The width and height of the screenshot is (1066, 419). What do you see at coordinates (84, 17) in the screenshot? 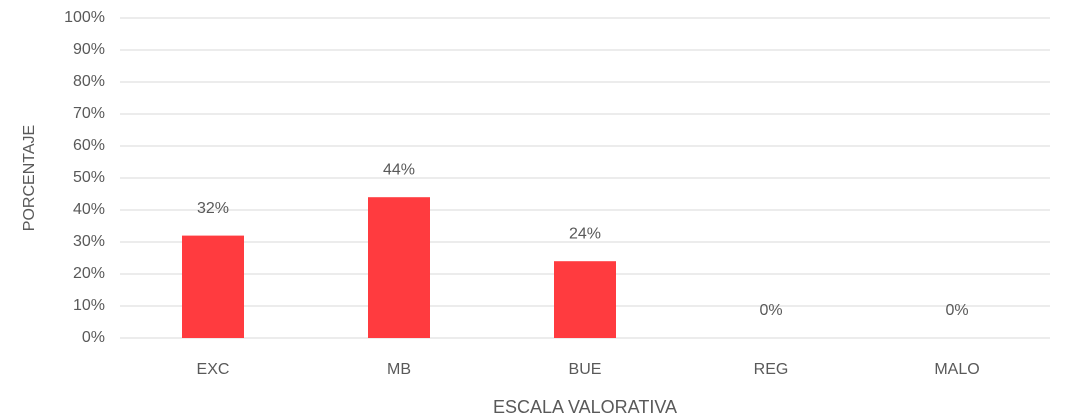
I see `y-tick-label: 100%` at bounding box center [84, 17].